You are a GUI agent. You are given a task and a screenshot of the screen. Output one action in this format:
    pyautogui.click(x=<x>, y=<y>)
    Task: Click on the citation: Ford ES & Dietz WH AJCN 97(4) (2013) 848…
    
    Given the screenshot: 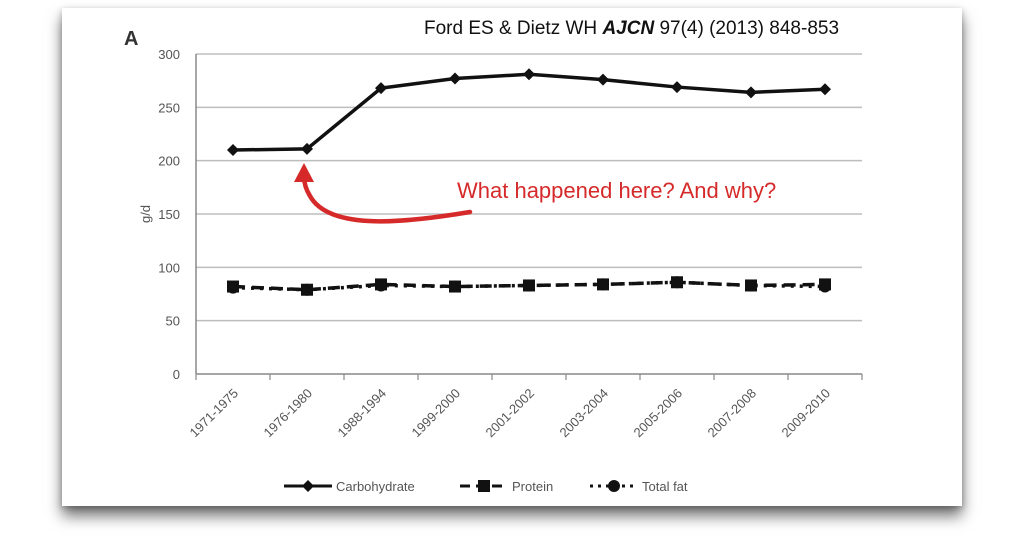 What is the action you would take?
    pyautogui.click(x=631, y=29)
    